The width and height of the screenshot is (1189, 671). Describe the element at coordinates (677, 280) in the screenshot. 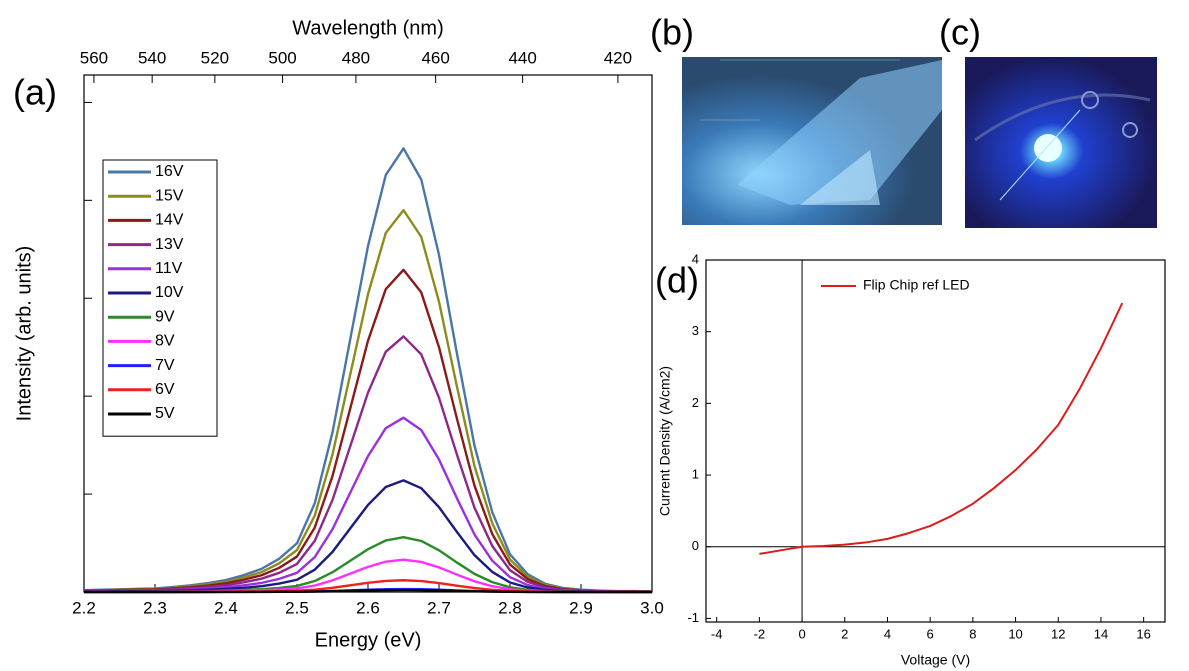

I see `panel-label: (d)` at that location.